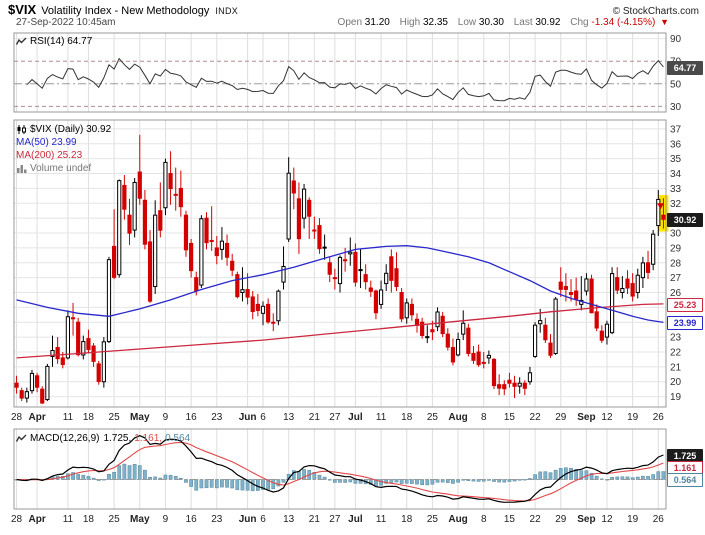  I want to click on exchange-tag: INDX, so click(227, 11).